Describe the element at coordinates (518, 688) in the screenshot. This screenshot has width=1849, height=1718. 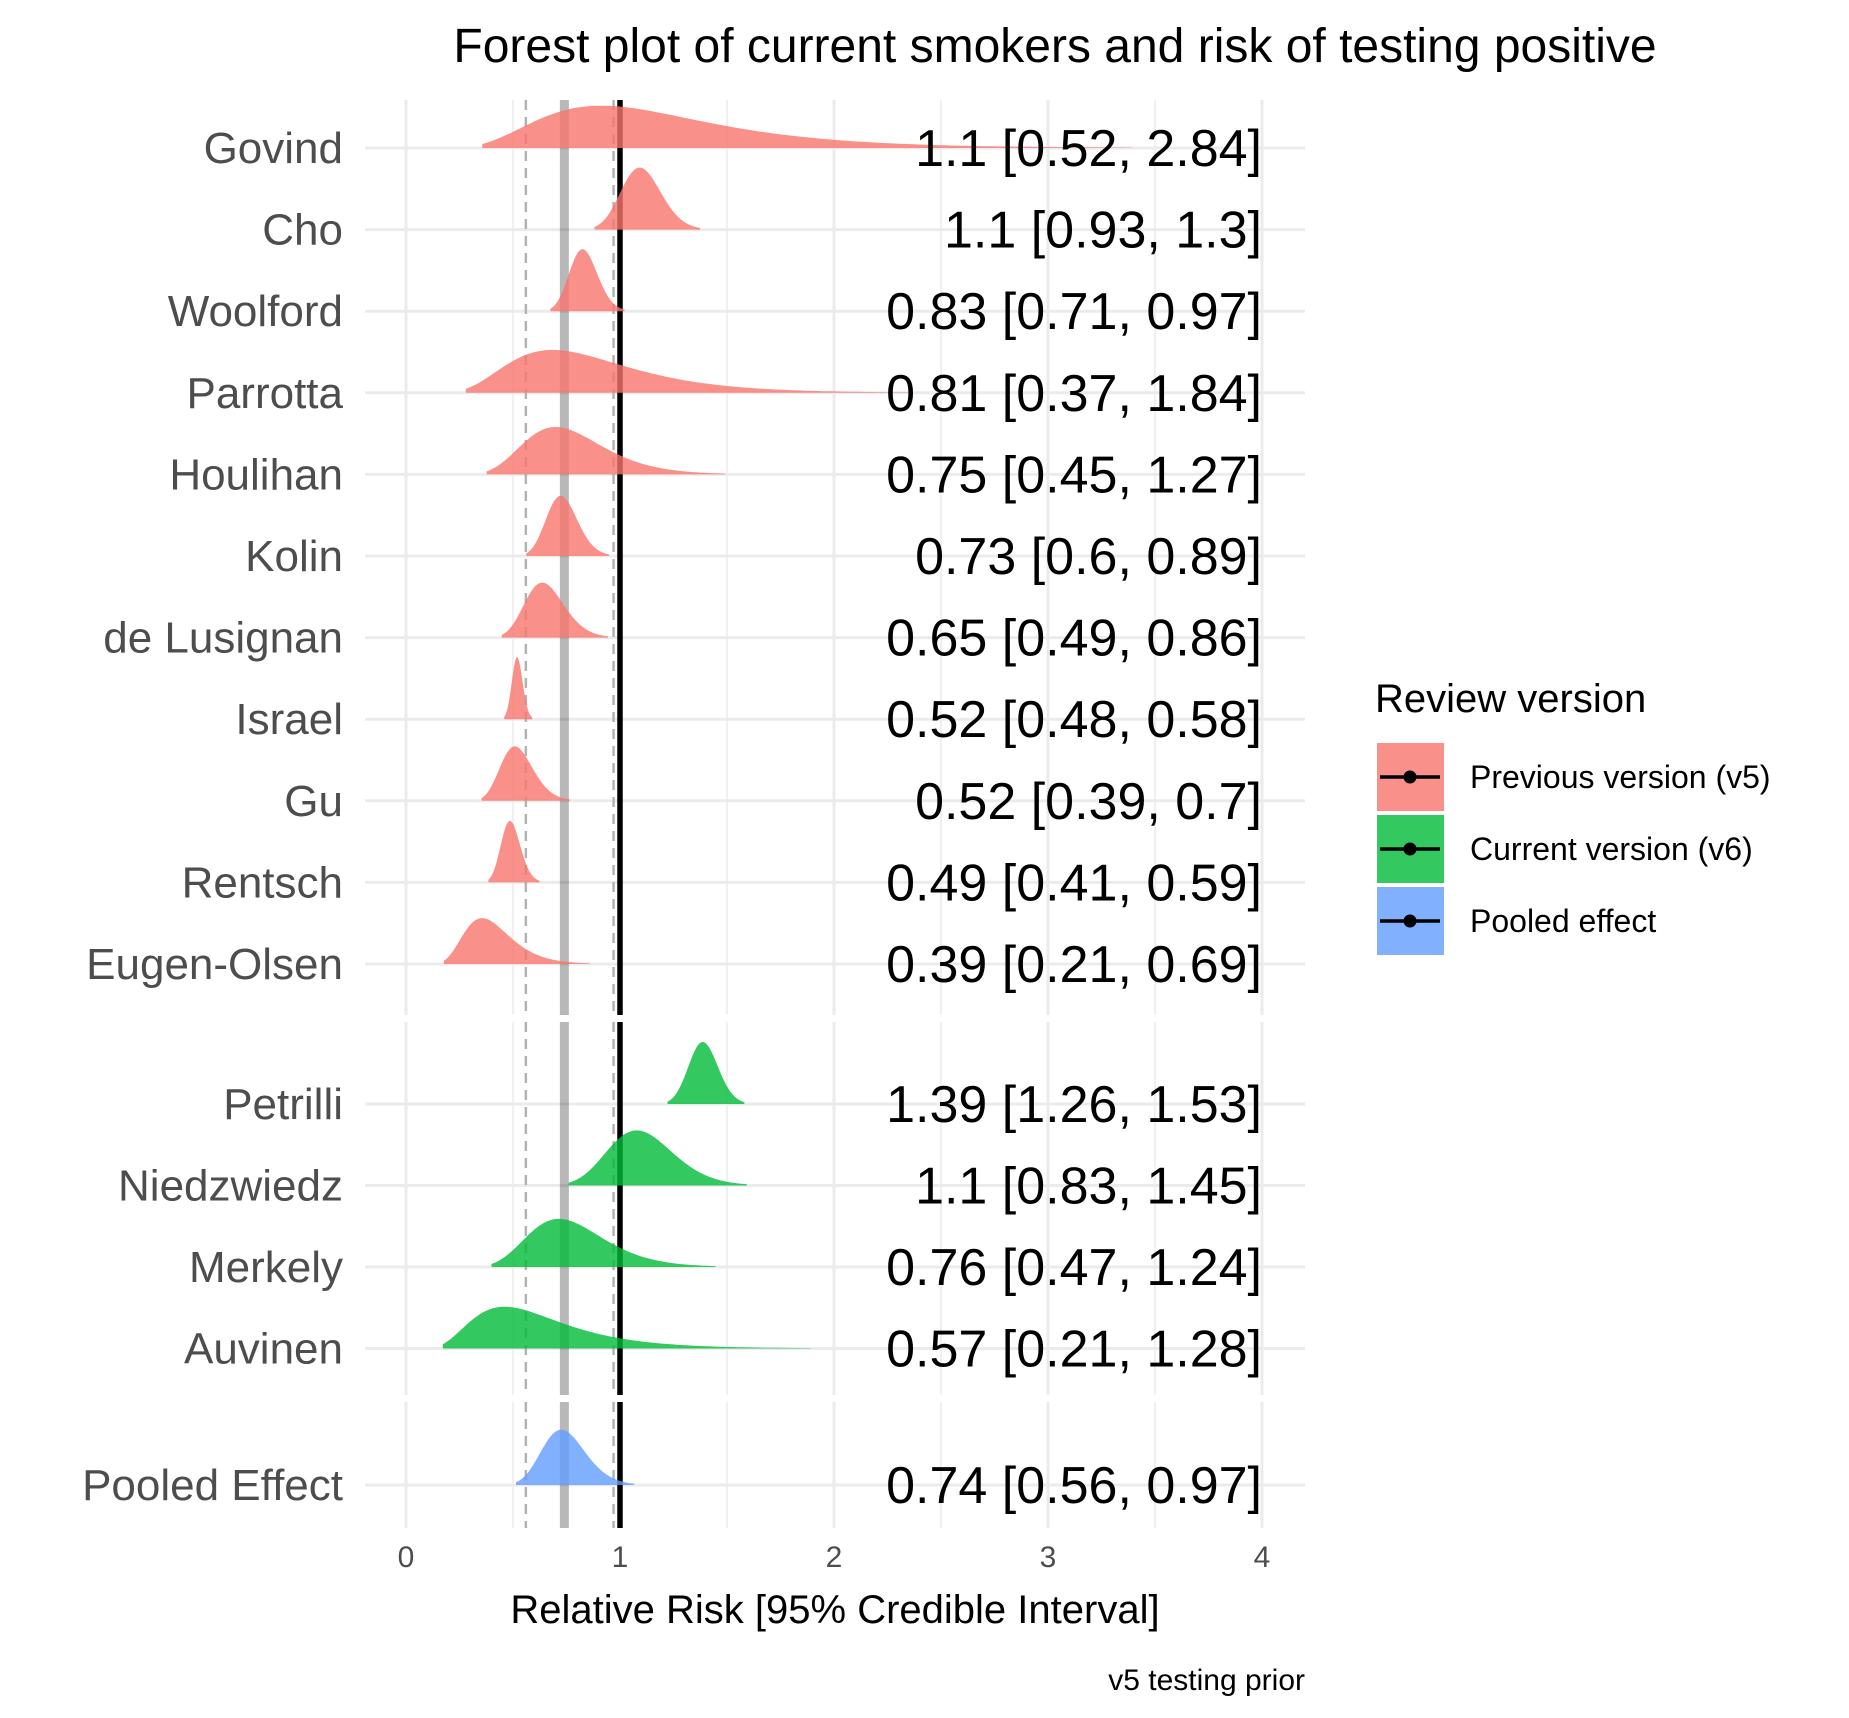
I see `density-ridge-israel` at that location.